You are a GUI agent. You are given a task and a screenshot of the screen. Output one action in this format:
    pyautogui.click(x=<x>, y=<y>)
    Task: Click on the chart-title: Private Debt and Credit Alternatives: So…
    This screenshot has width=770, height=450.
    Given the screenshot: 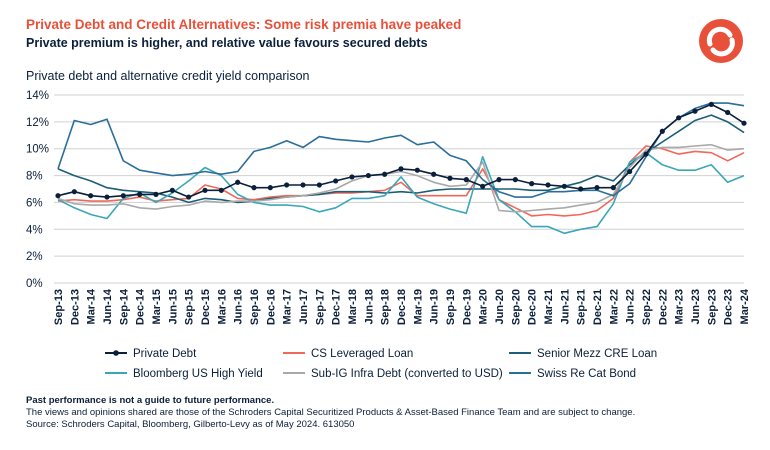 What is the action you would take?
    pyautogui.click(x=244, y=24)
    